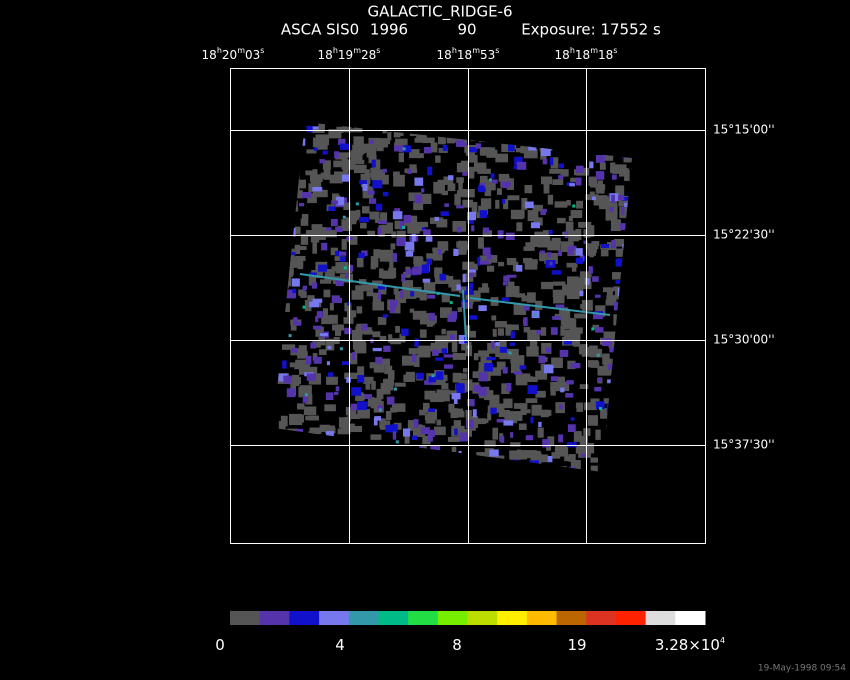 The width and height of the screenshot is (850, 680). I want to click on title: GALACTIC_RIDGE-6, so click(439, 12).